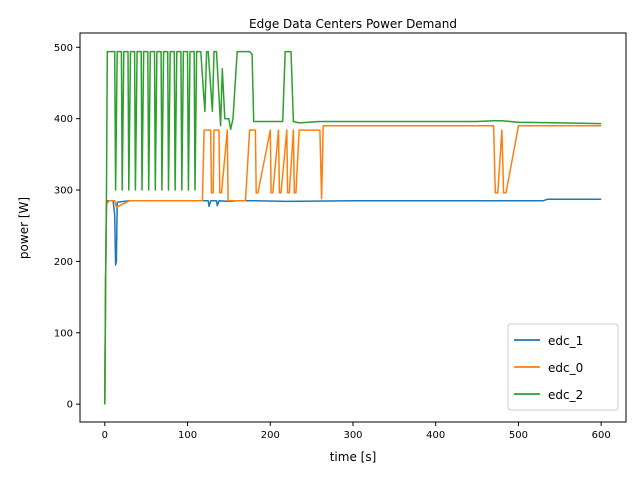 The height and width of the screenshot is (480, 640). What do you see at coordinates (63, 191) in the screenshot?
I see `y-tick-label: 300` at bounding box center [63, 191].